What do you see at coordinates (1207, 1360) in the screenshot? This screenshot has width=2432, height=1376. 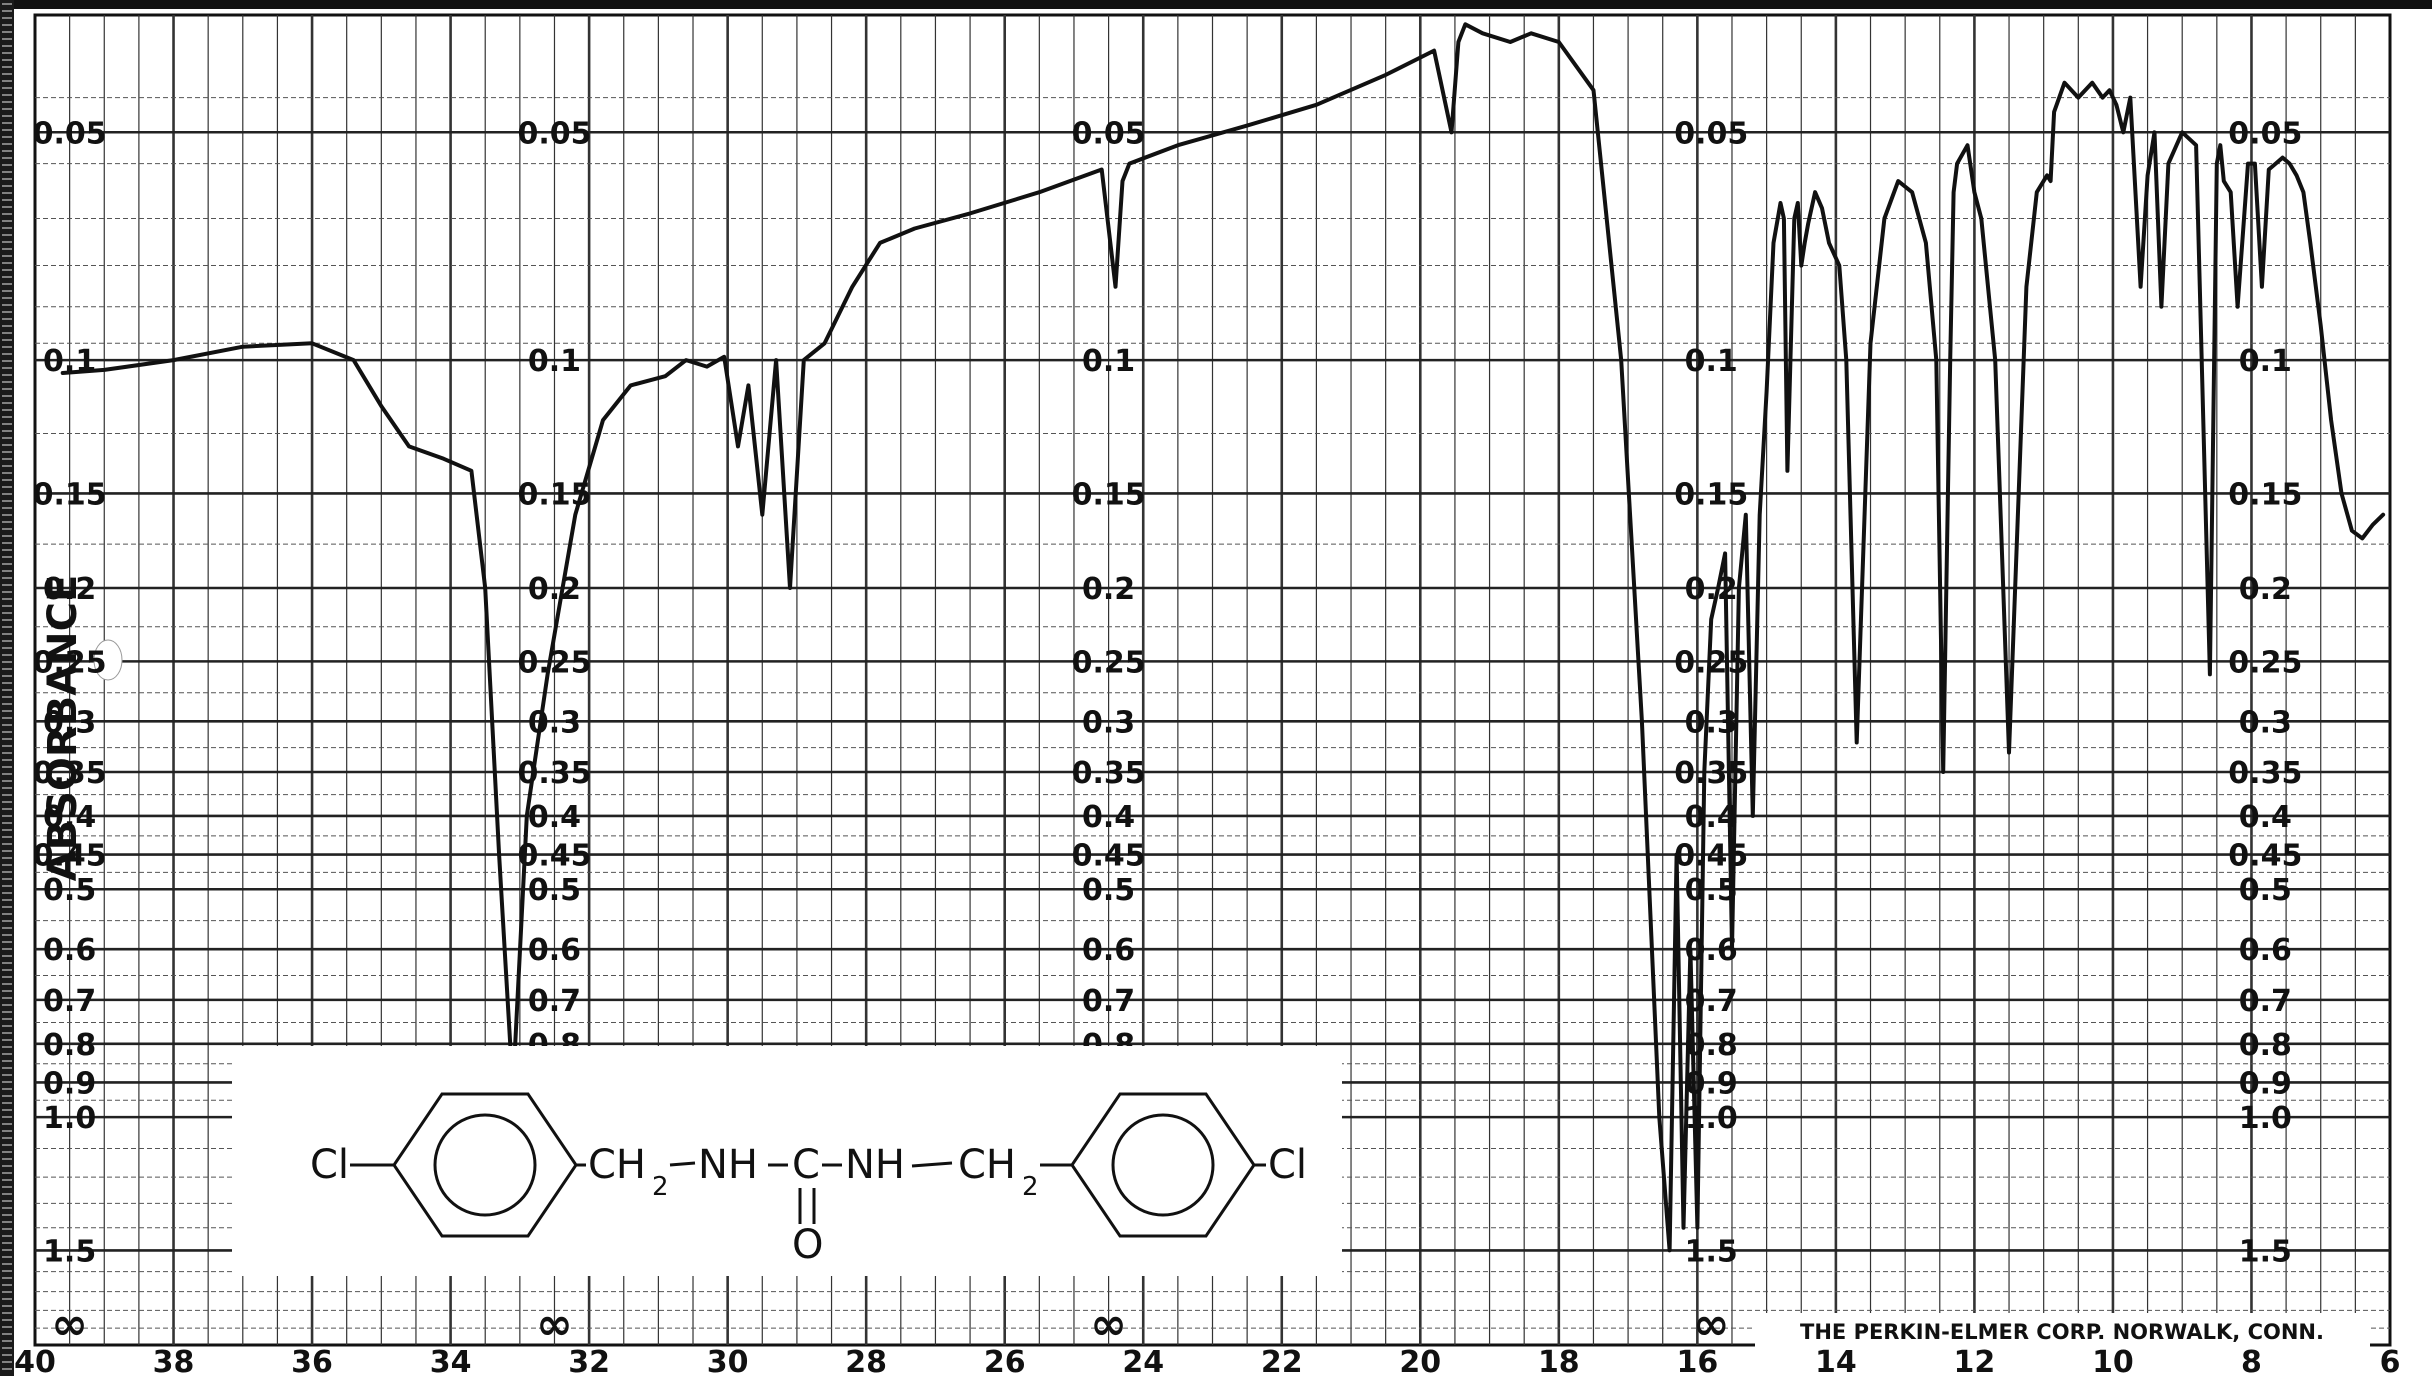 I see `x-axis-tick-labels: 40 38 36 34 32 30 28 26 24 22 20 18 16 14 12 10 8 6` at bounding box center [1207, 1360].